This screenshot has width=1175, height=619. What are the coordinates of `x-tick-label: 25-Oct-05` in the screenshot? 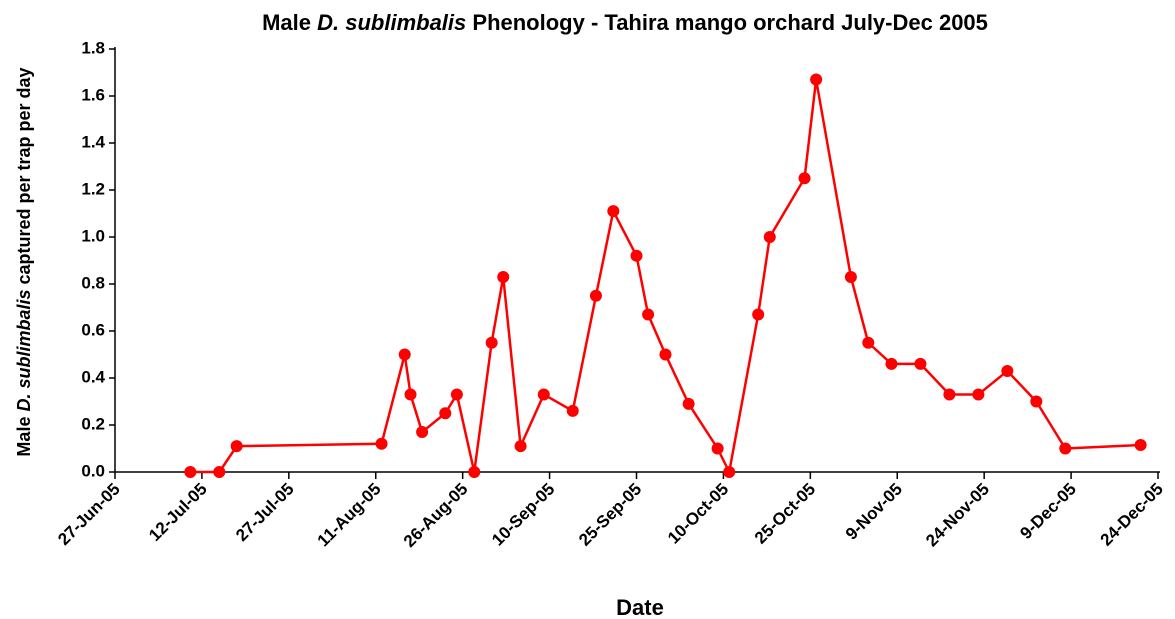 It's located at (785, 513).